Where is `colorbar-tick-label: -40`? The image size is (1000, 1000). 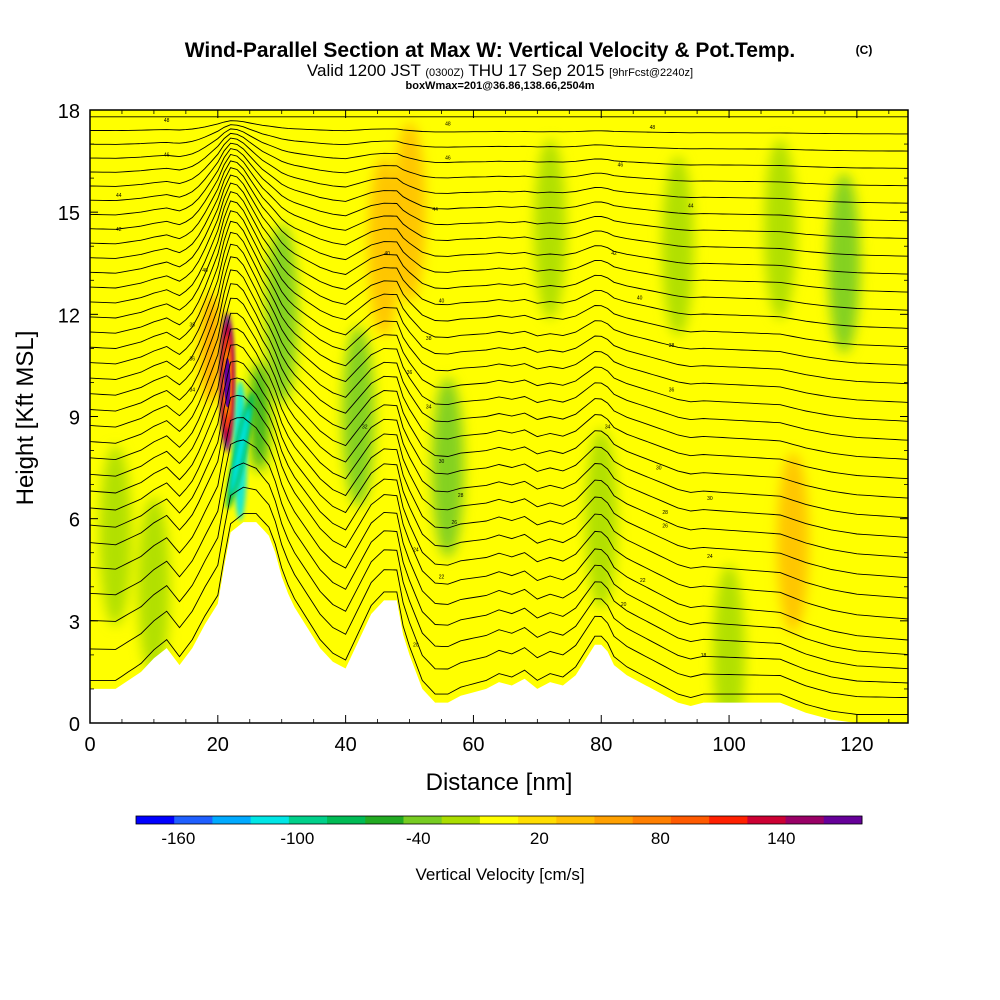 colorbar-tick-label: -40 is located at coordinates (418, 838).